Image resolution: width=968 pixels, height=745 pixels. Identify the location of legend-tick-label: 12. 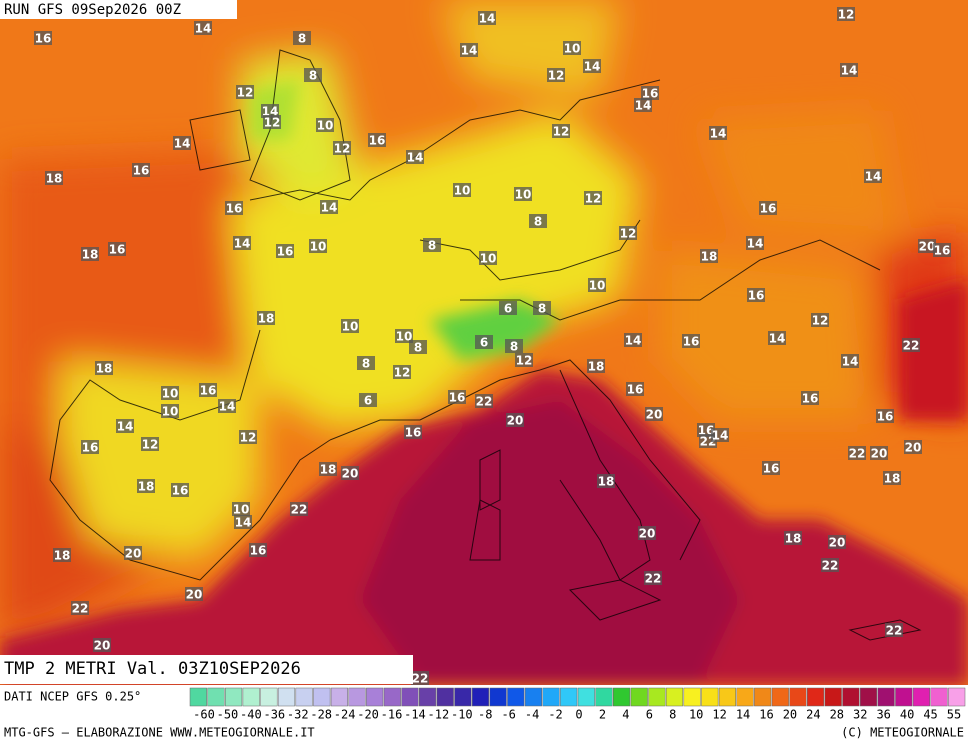
(719, 715).